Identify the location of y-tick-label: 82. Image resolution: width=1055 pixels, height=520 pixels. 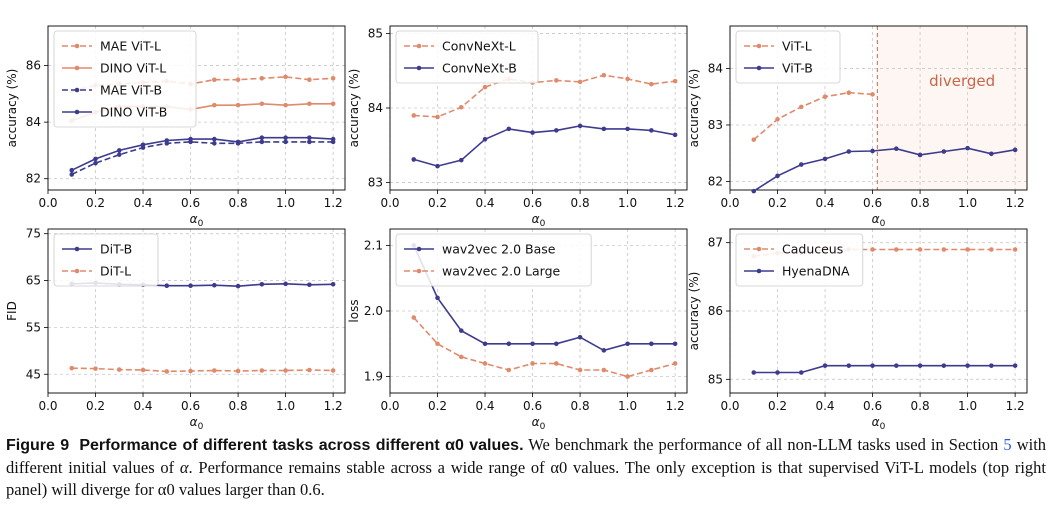
(33, 179).